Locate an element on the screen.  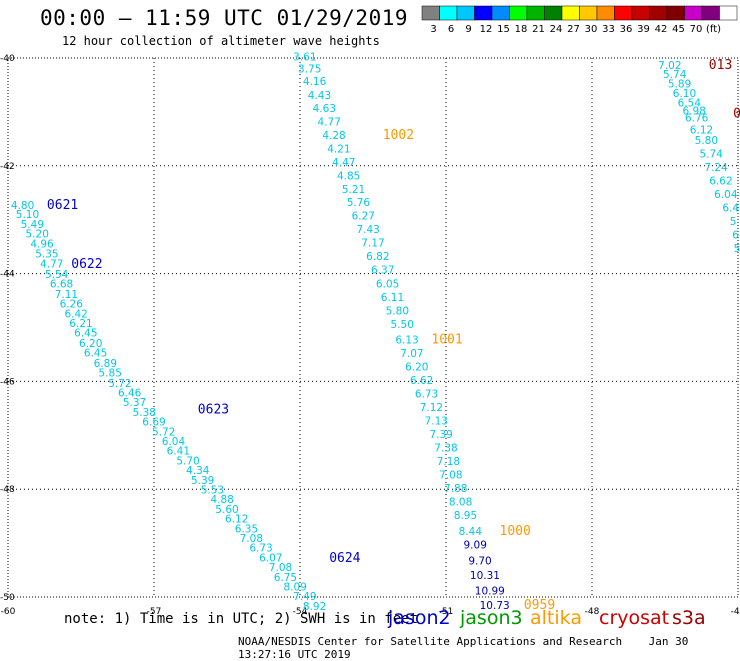
pass-time-label: 0624 is located at coordinates (344, 558).